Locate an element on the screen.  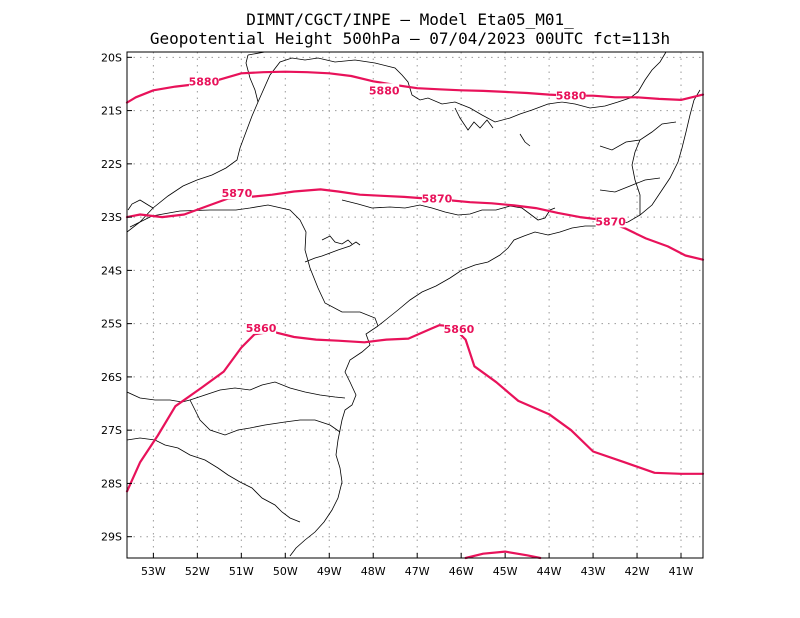
y-tick-label: 22S is located at coordinates (111, 164).